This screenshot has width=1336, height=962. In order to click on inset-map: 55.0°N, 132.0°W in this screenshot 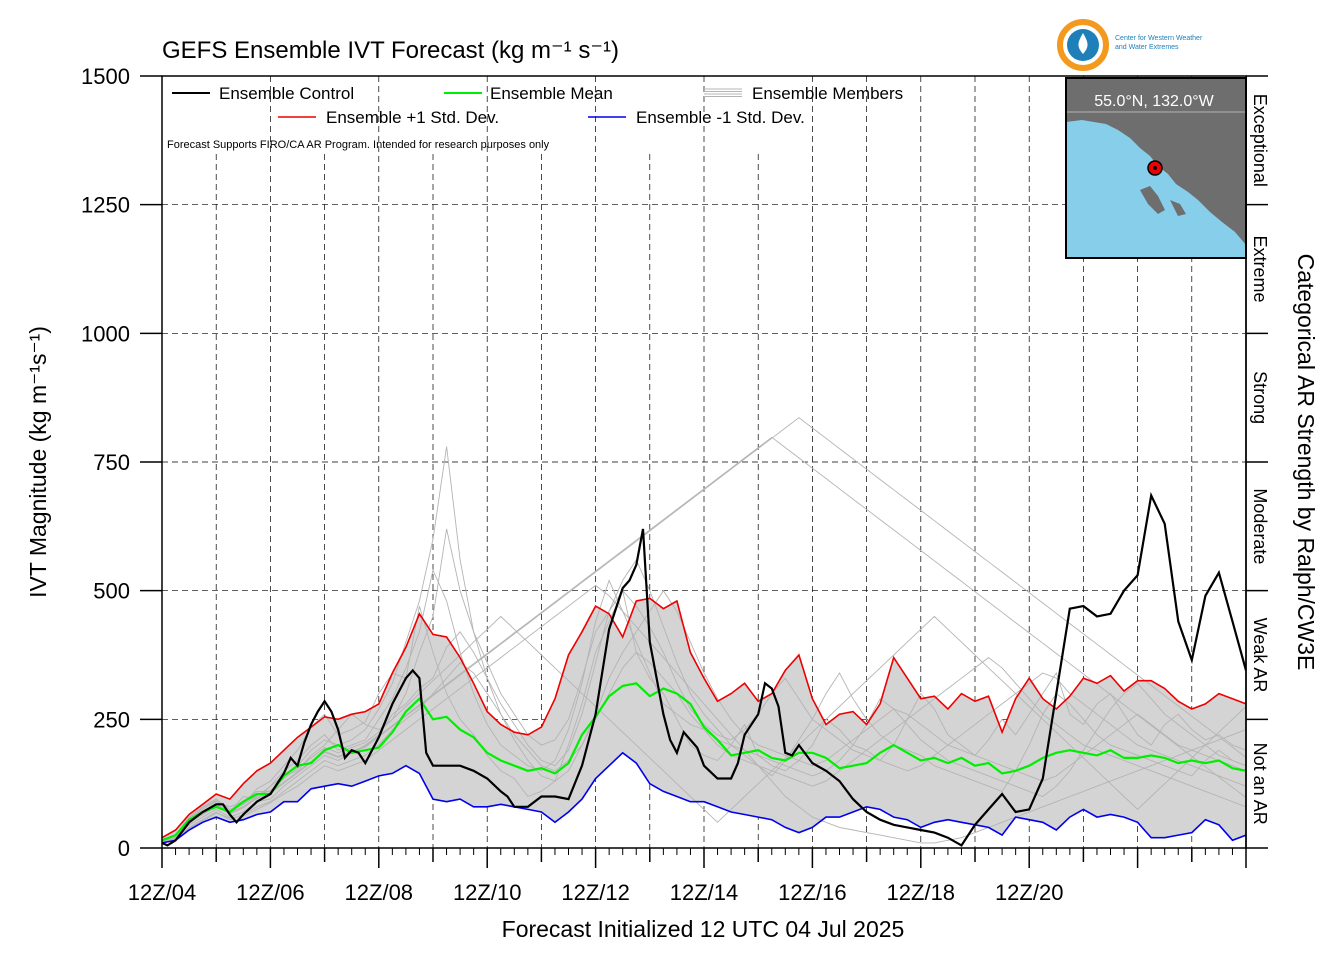, I will do `click(1156, 168)`.